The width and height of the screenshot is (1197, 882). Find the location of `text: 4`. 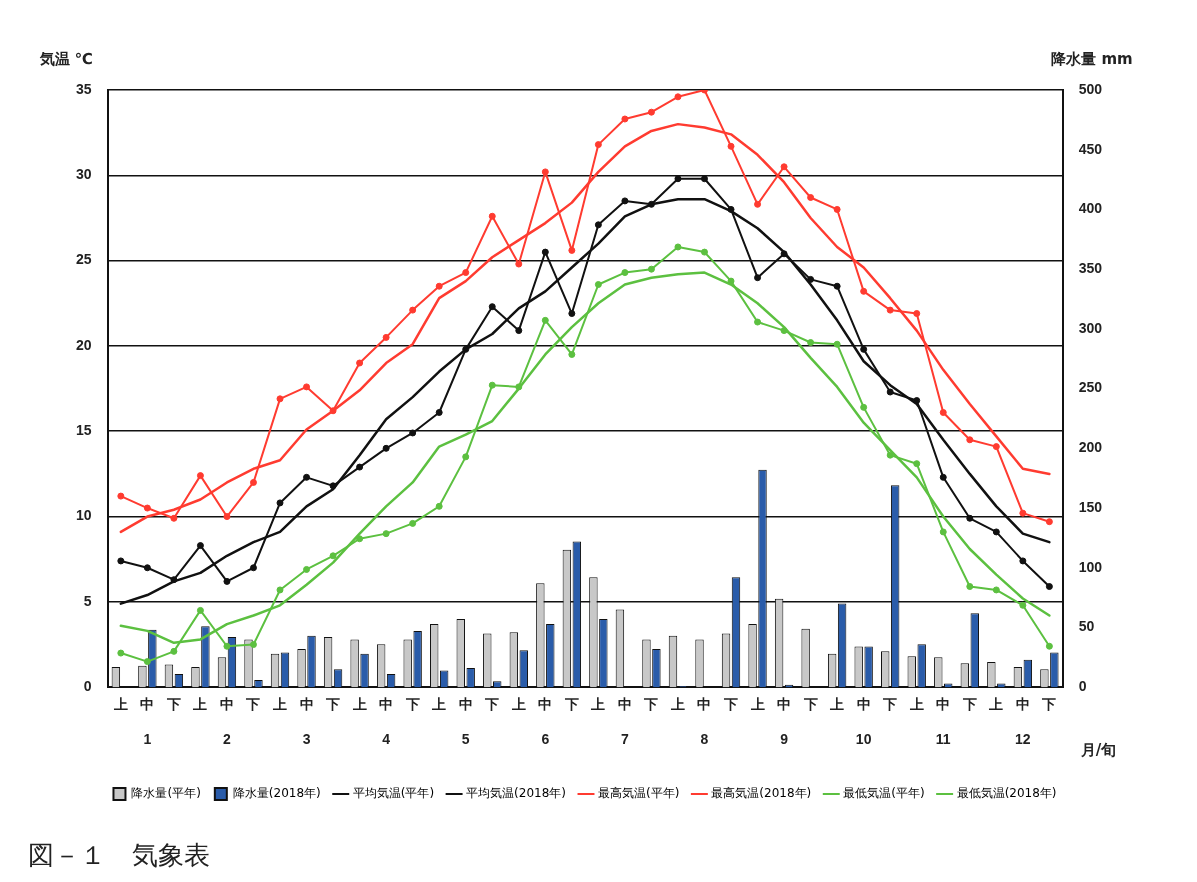

text: 4 is located at coordinates (386, 739).